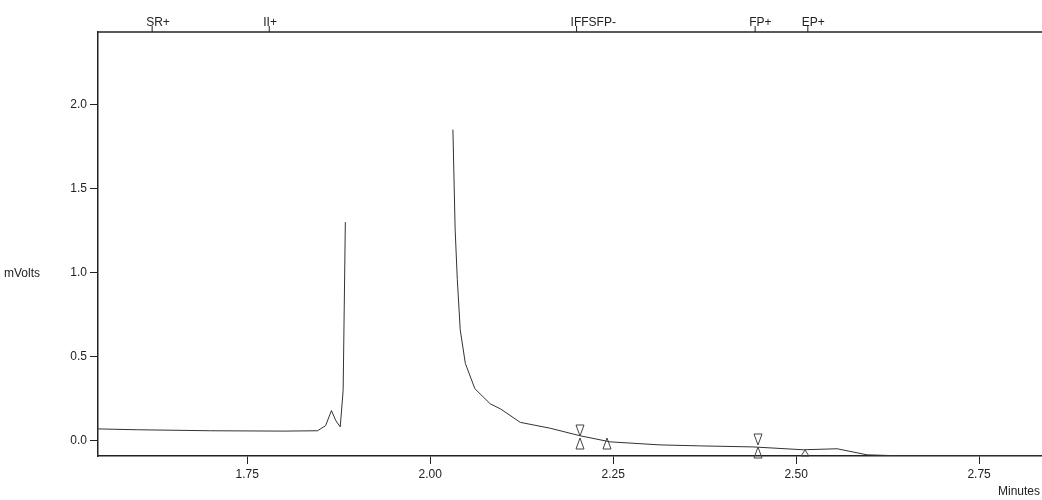 The height and width of the screenshot is (500, 1042). I want to click on y-tick-label: 0.0, so click(79, 440).